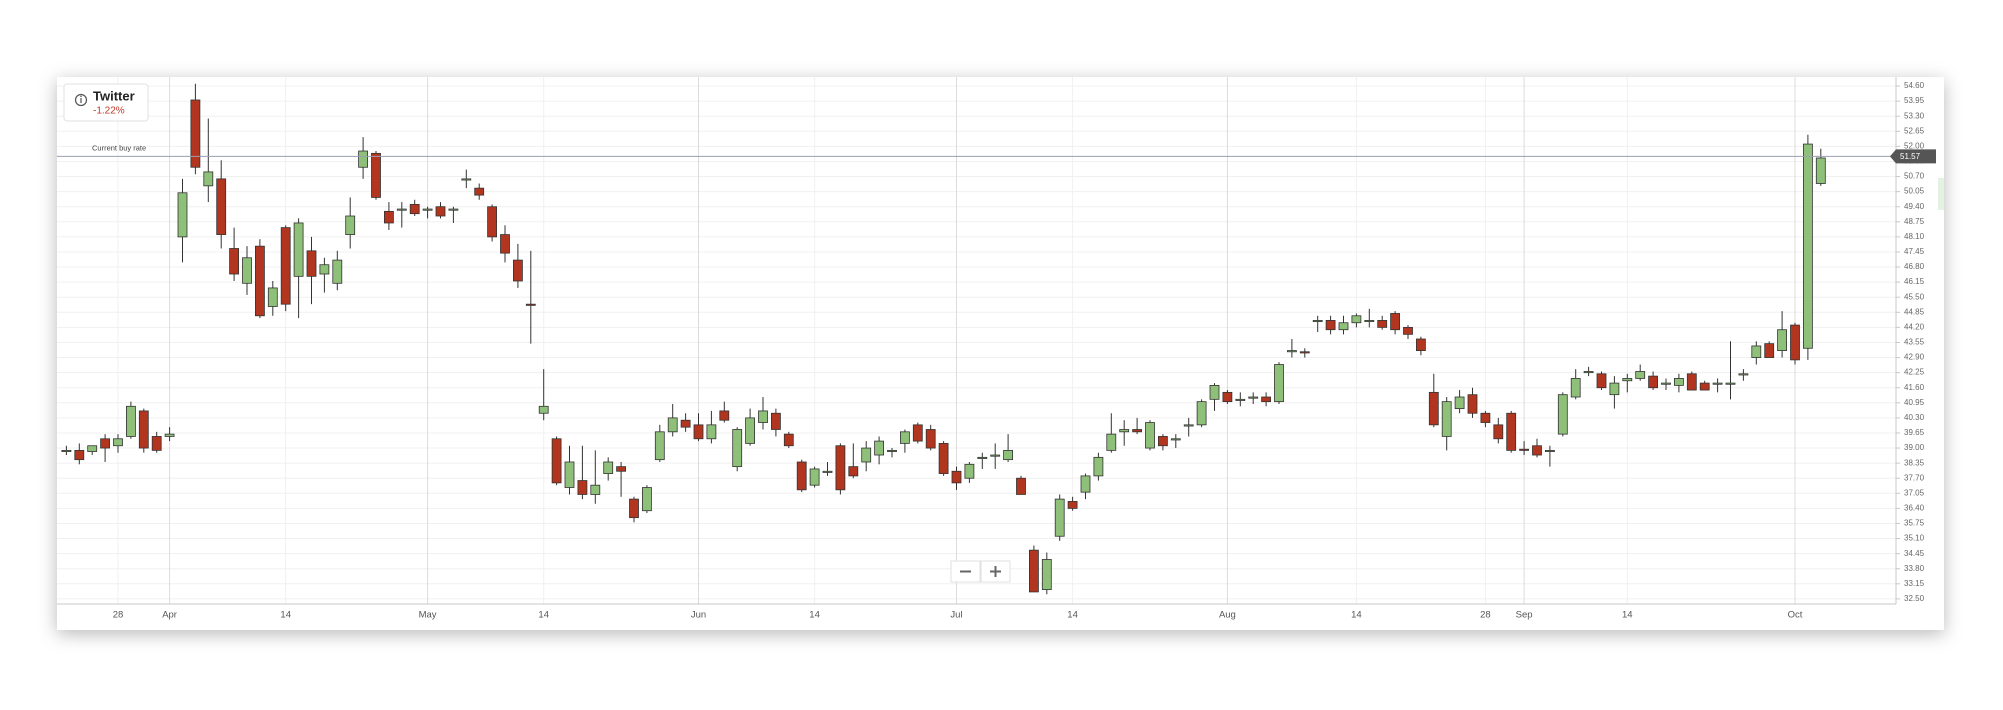  What do you see at coordinates (1227, 615) in the screenshot?
I see `x-tick-label: Aug` at bounding box center [1227, 615].